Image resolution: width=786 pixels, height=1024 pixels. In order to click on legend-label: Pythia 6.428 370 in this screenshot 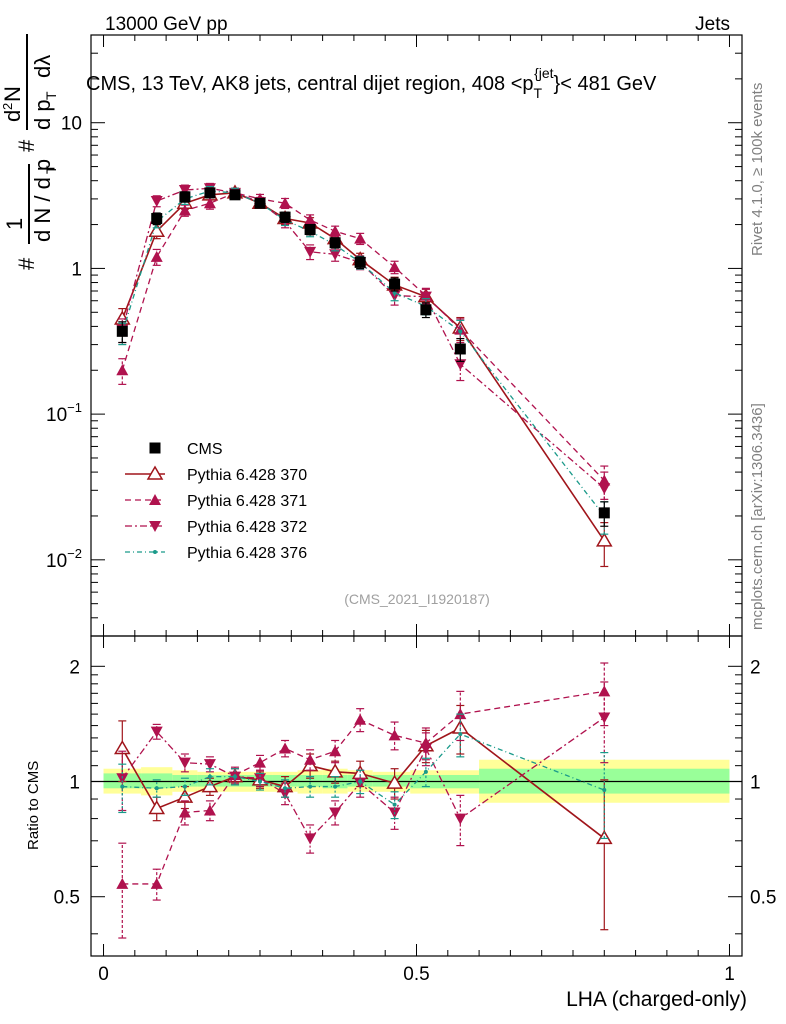, I will do `click(247, 475)`.